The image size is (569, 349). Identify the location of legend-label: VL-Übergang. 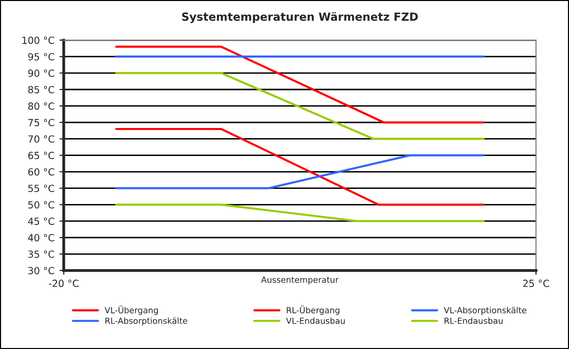
(131, 310).